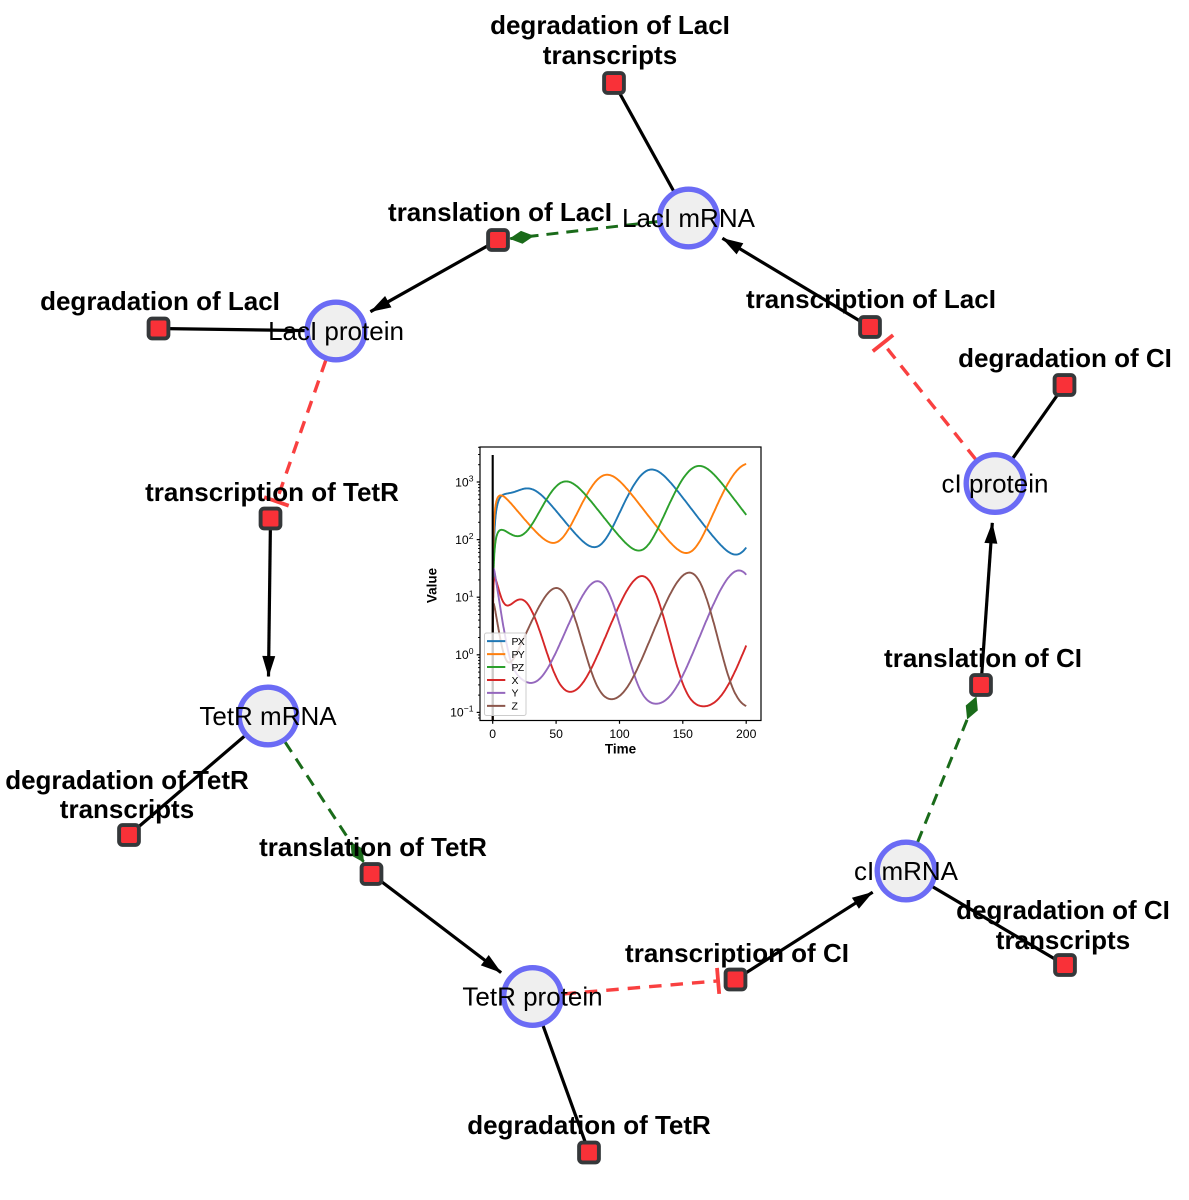 The height and width of the screenshot is (1200, 1189). What do you see at coordinates (518, 642) in the screenshot?
I see `svg-text: PX` at bounding box center [518, 642].